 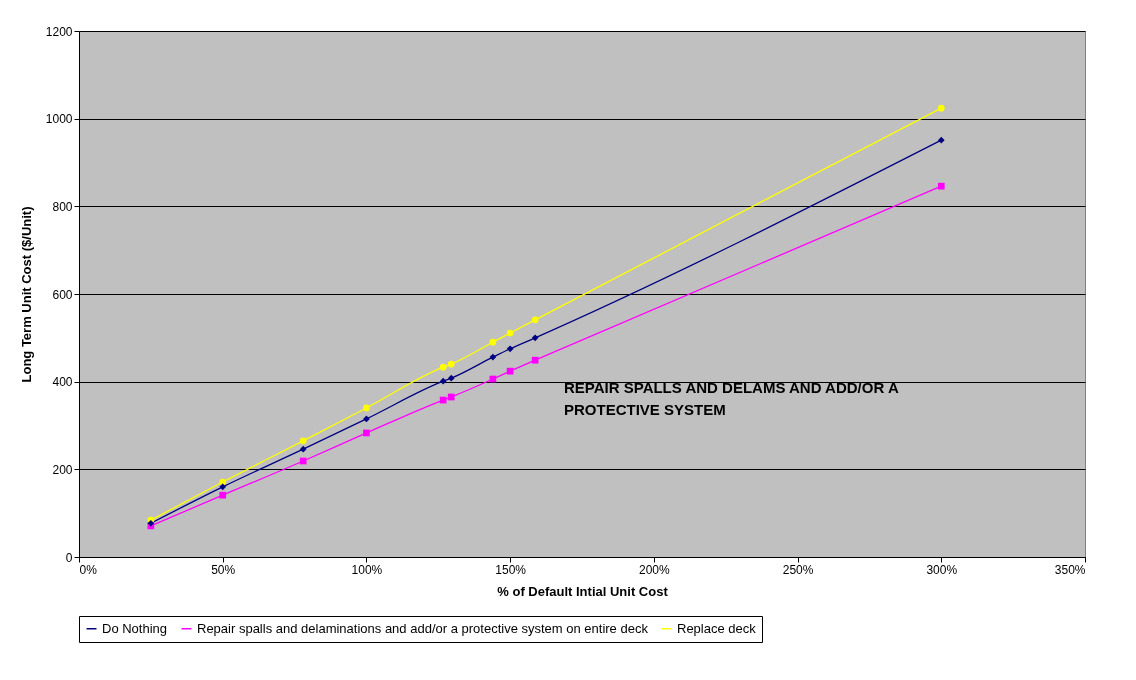 I want to click on y-tick-label: 600, so click(x=62, y=294).